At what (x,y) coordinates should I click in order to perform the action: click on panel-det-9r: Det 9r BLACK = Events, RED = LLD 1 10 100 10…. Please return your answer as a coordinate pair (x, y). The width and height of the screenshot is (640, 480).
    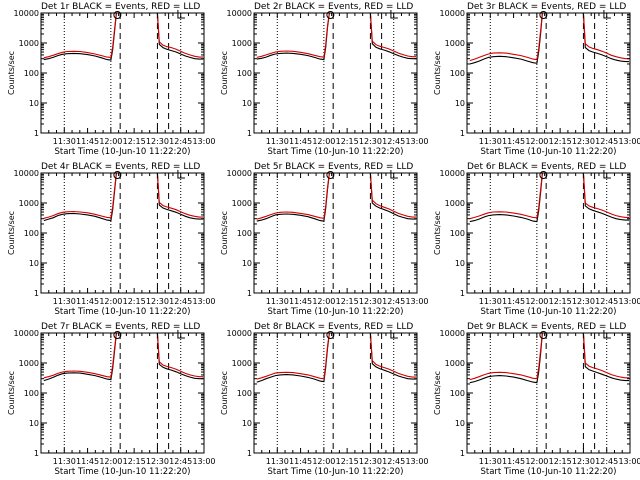
    Looking at the image, I should click on (536, 399).